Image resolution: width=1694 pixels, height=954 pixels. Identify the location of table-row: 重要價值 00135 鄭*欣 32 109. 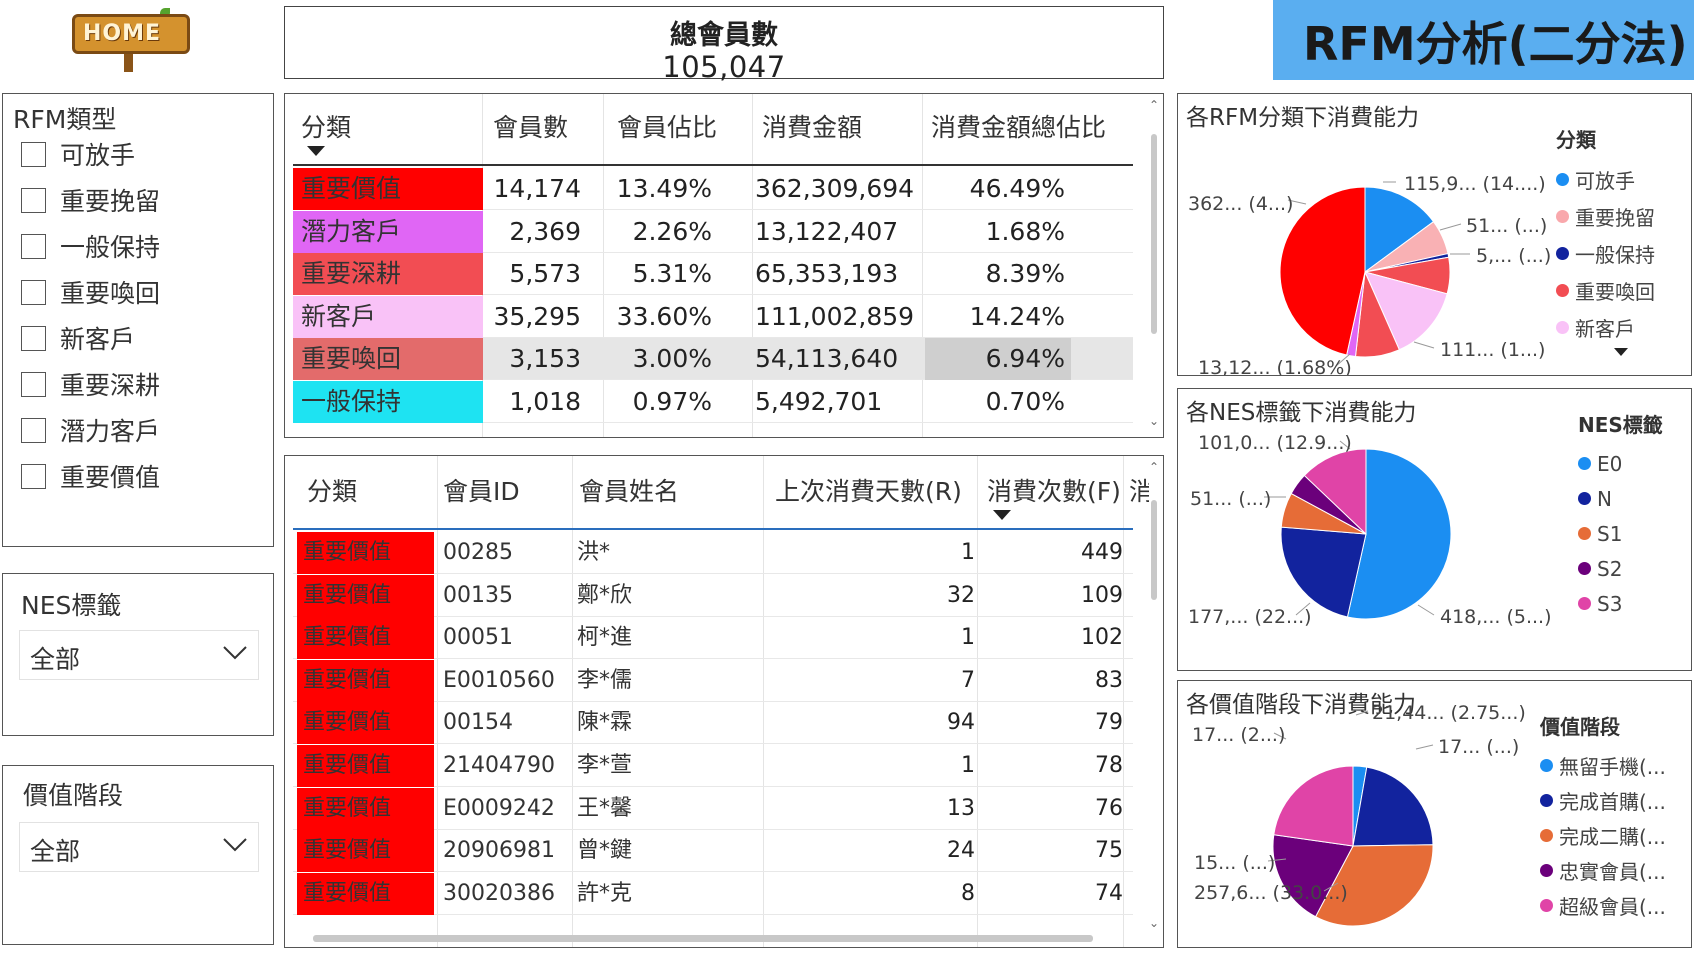
(713, 595).